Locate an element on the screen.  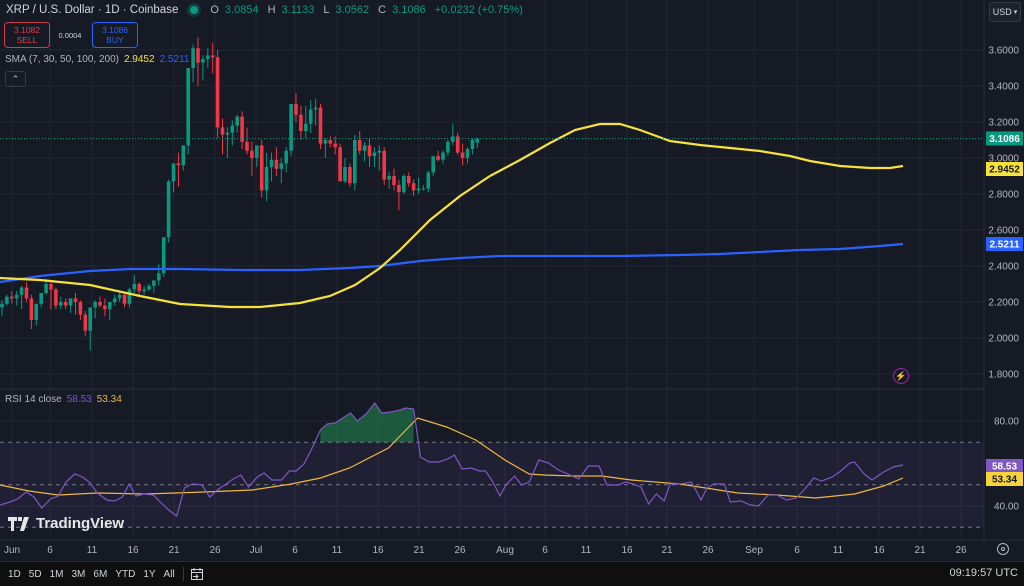
currency-label: USD is located at coordinates (1002, 12).